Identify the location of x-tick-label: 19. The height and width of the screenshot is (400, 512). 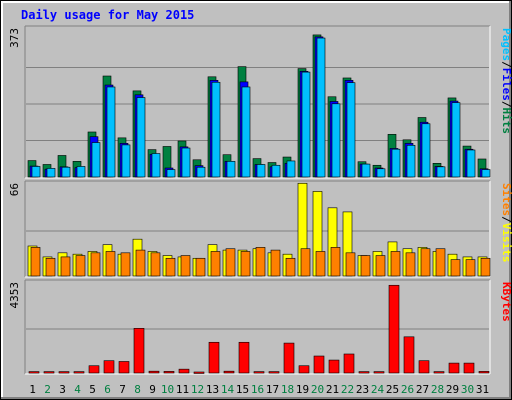
(302, 389).